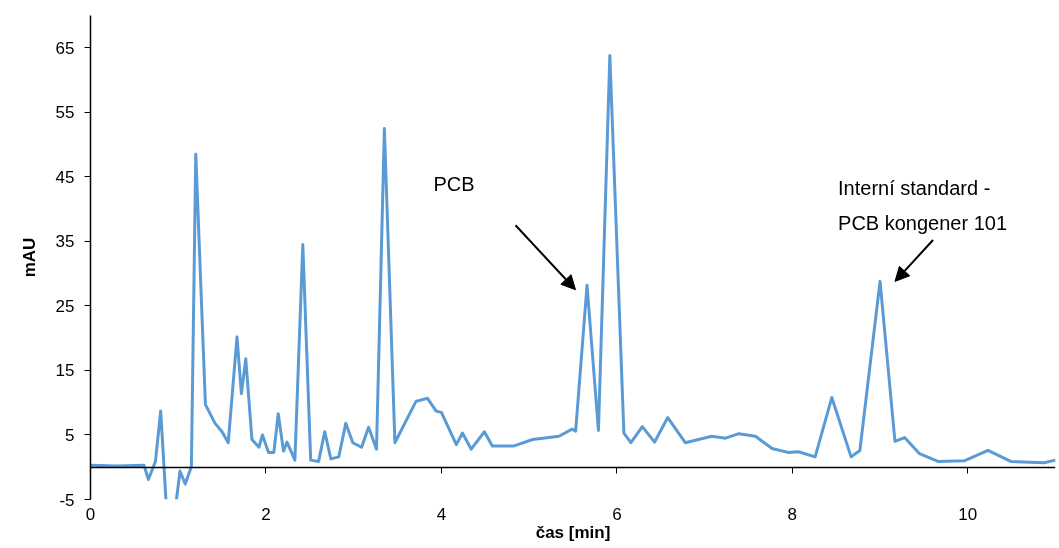 The height and width of the screenshot is (548, 1059). I want to click on annotation: Interní standard - PCB kongener 101, so click(923, 206).